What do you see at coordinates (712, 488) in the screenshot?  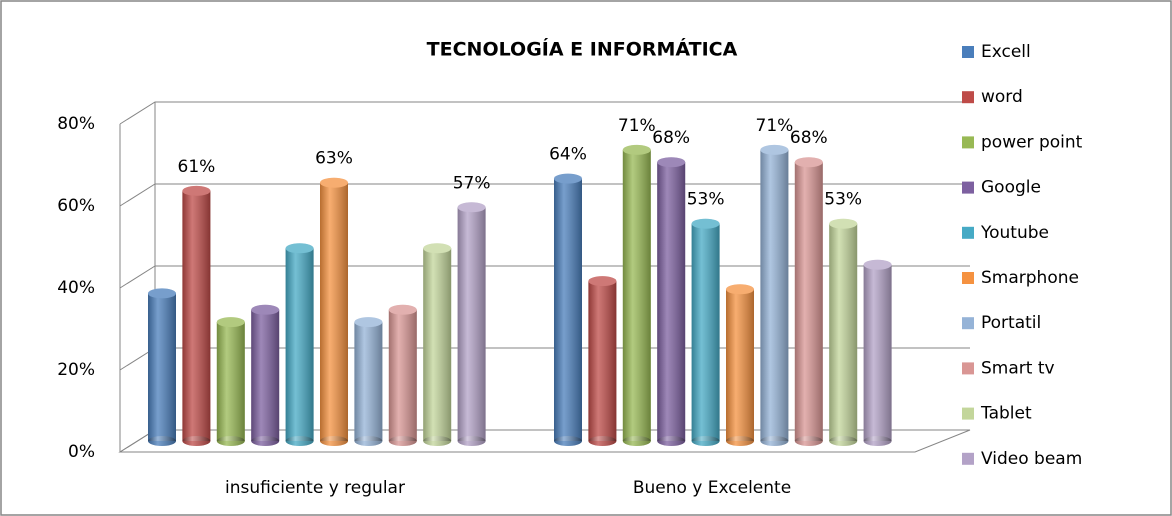 I see `x-tick-label: Bueno y Excelente` at bounding box center [712, 488].